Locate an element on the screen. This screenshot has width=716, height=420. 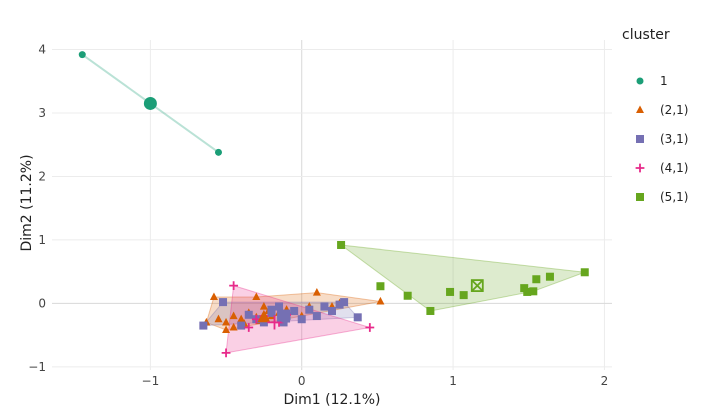
legend-item: (5,1) is located at coordinates (662, 197).